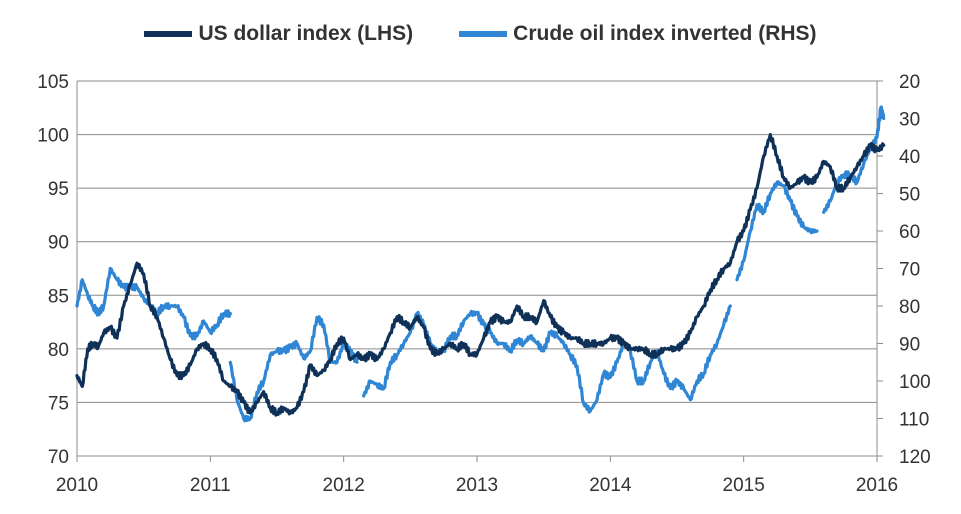  I want to click on legend-item-crude: Crude oil index inverted (RHS), so click(638, 34).